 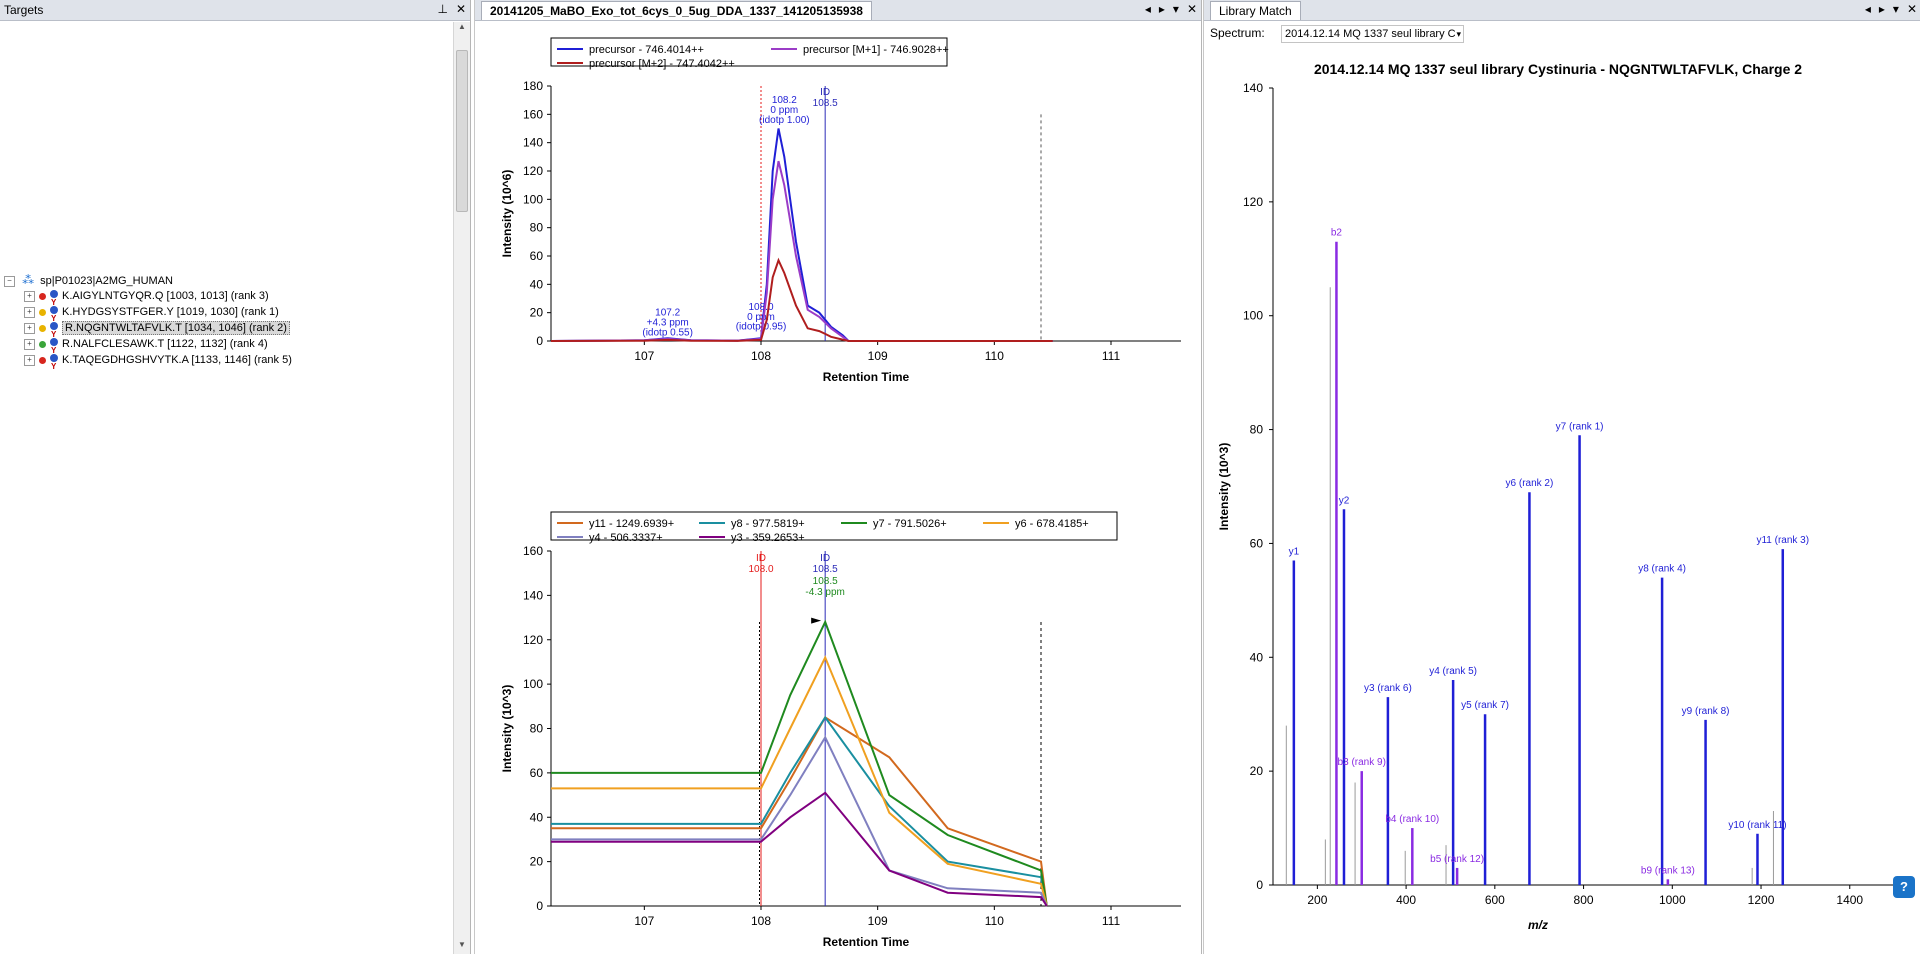 I want to click on legend-entry: y6 - 678.4185+, so click(x=1052, y=524).